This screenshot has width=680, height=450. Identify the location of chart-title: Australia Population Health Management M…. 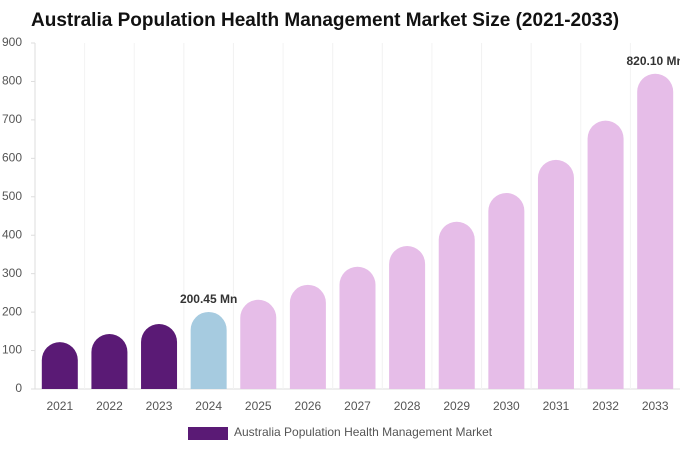
(325, 20).